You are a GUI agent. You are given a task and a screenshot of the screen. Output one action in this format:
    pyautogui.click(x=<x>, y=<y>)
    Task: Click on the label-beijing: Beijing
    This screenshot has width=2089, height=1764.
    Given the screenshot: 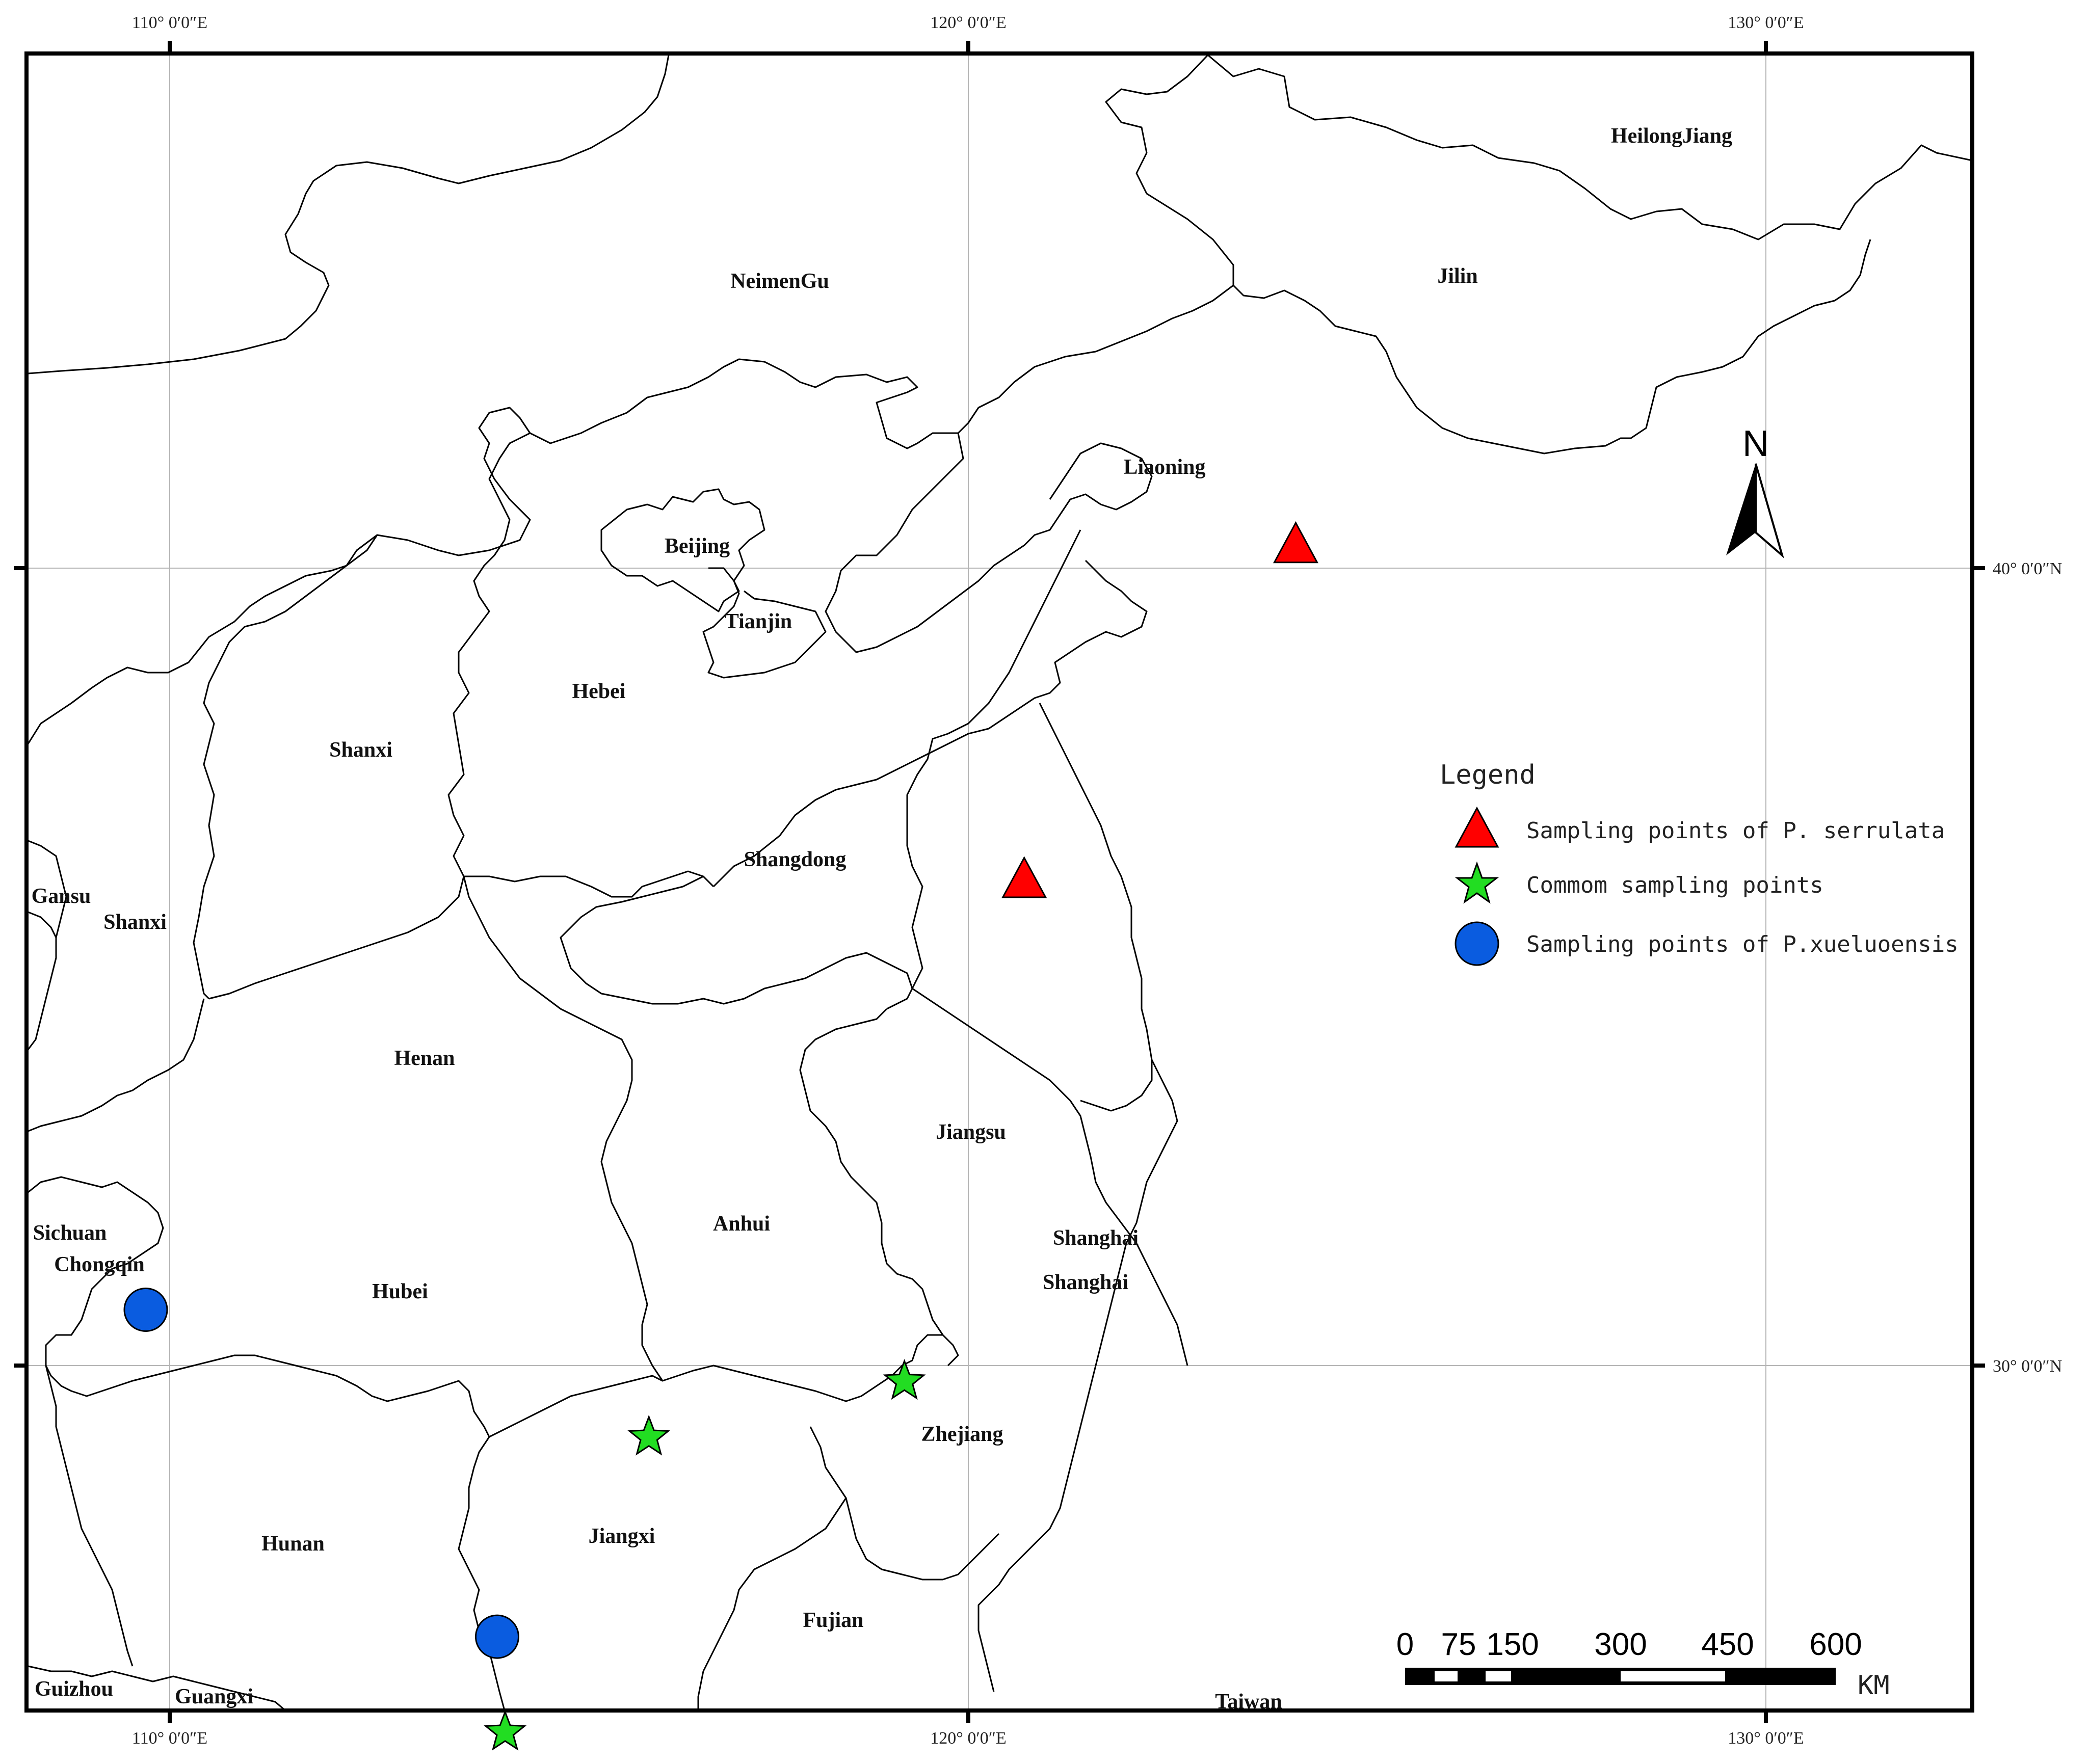 What is the action you would take?
    pyautogui.click(x=697, y=546)
    